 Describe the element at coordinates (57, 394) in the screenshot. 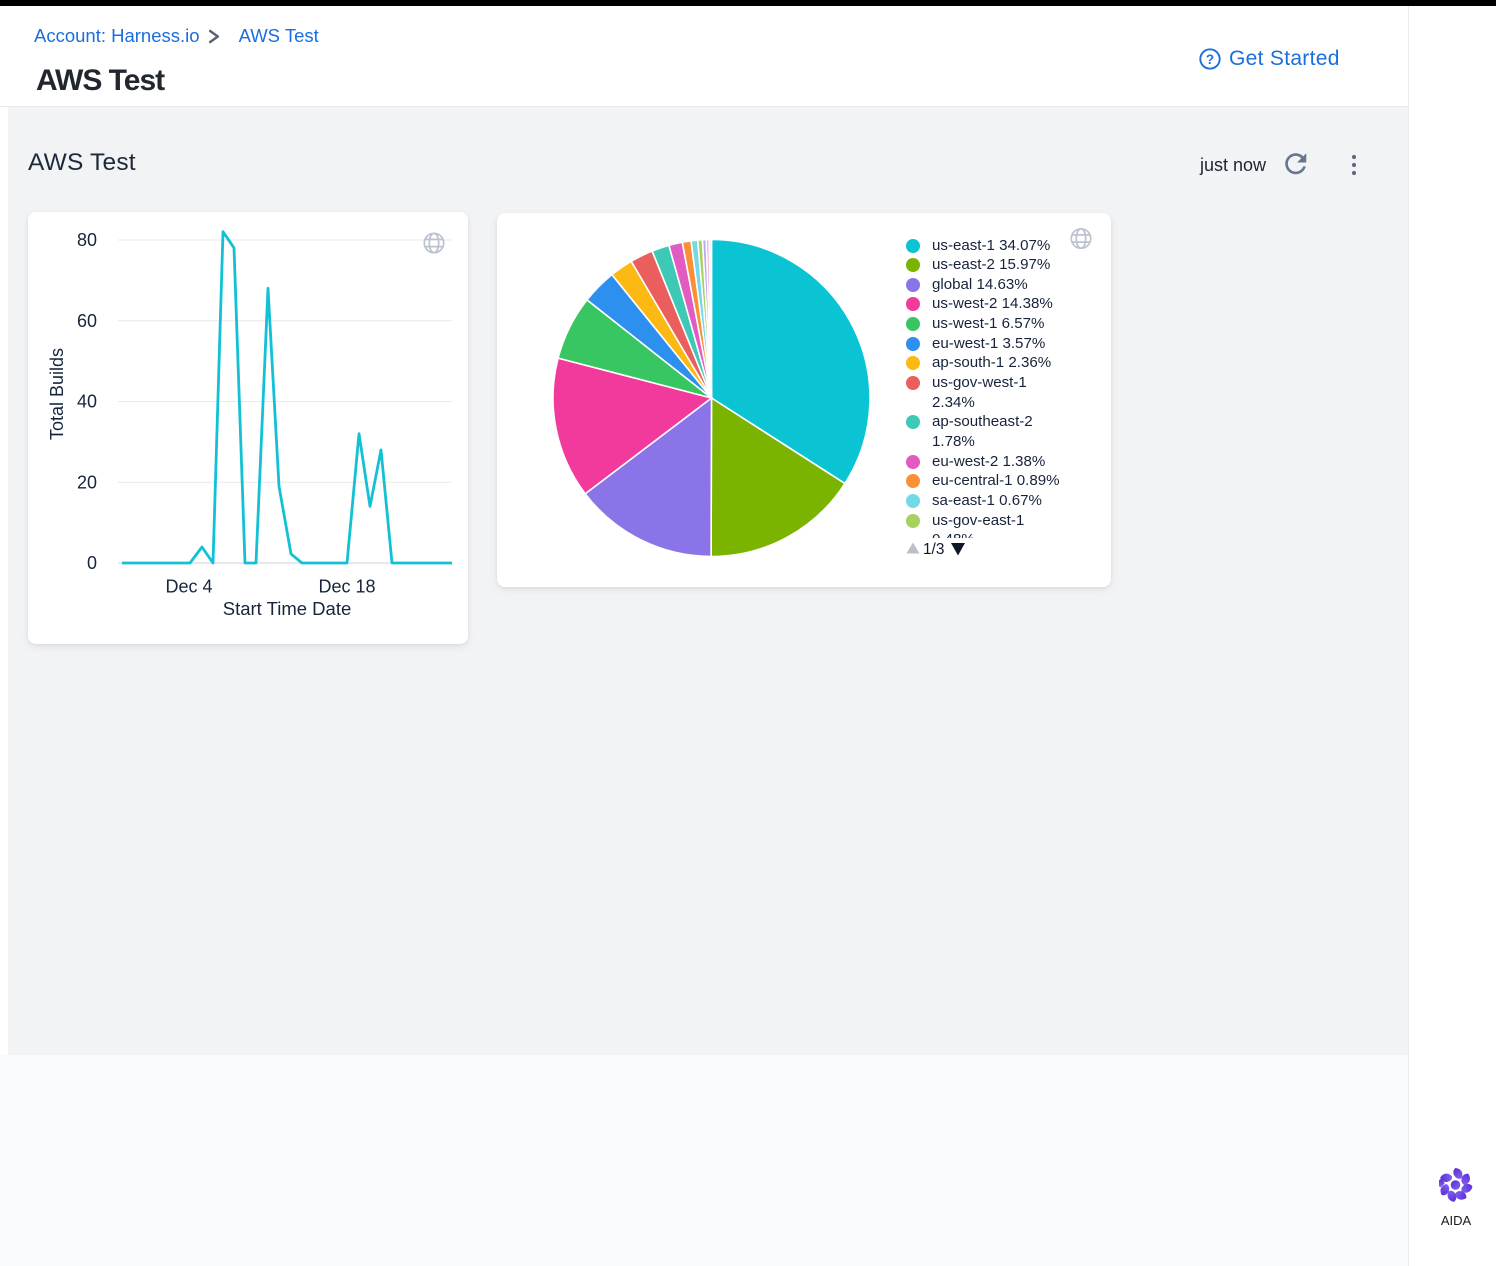

I see `svg-text: Total Builds` at that location.